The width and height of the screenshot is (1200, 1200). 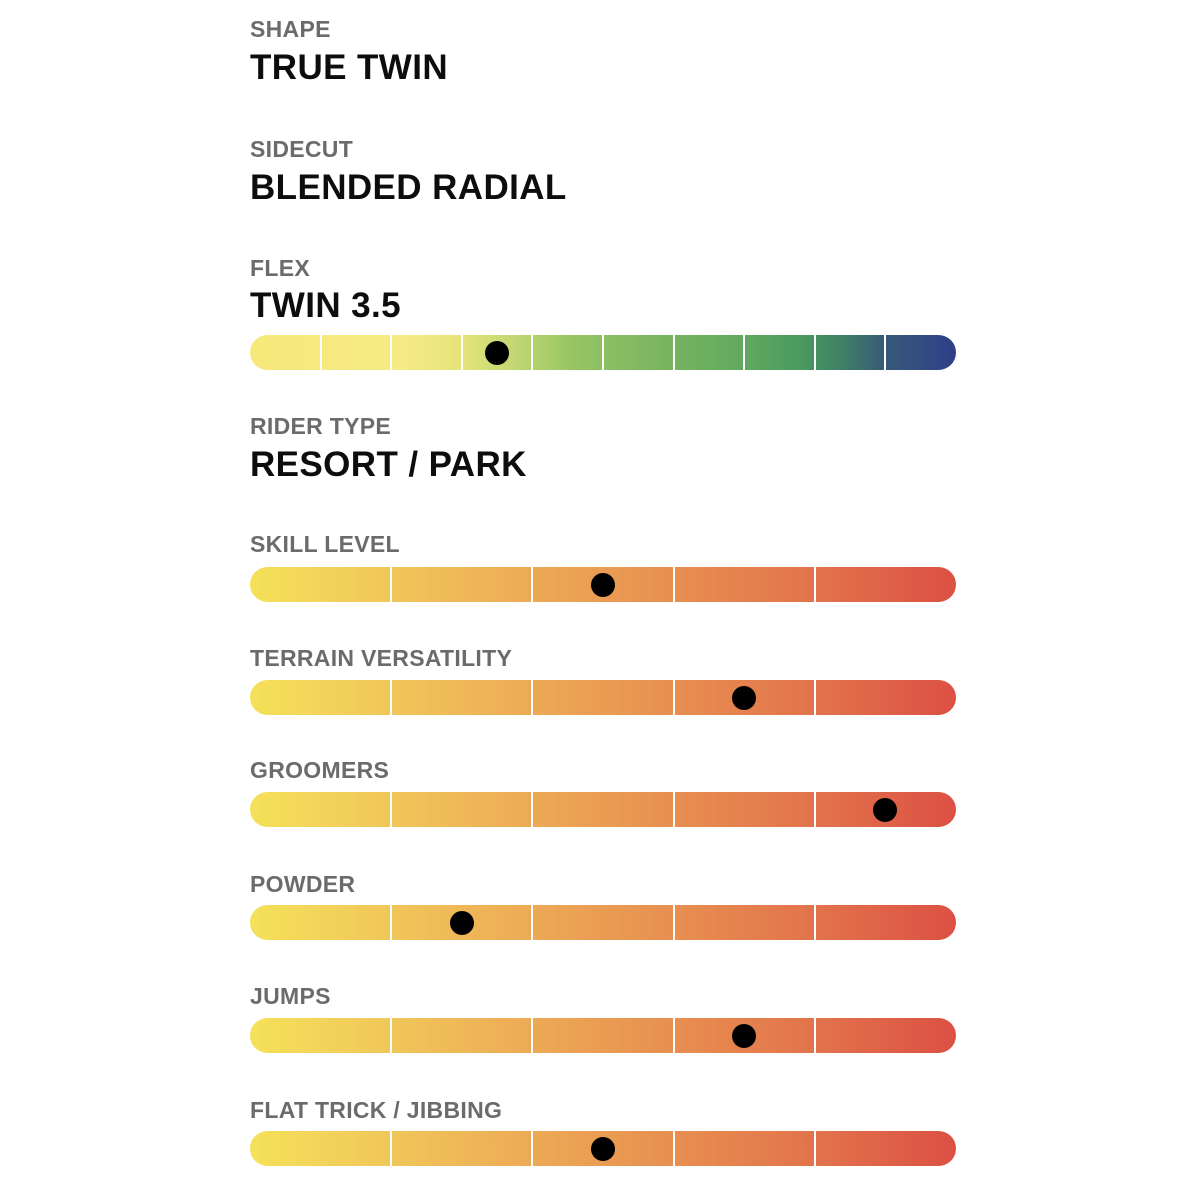 I want to click on shape-value: TRUE TWIN, so click(x=349, y=67).